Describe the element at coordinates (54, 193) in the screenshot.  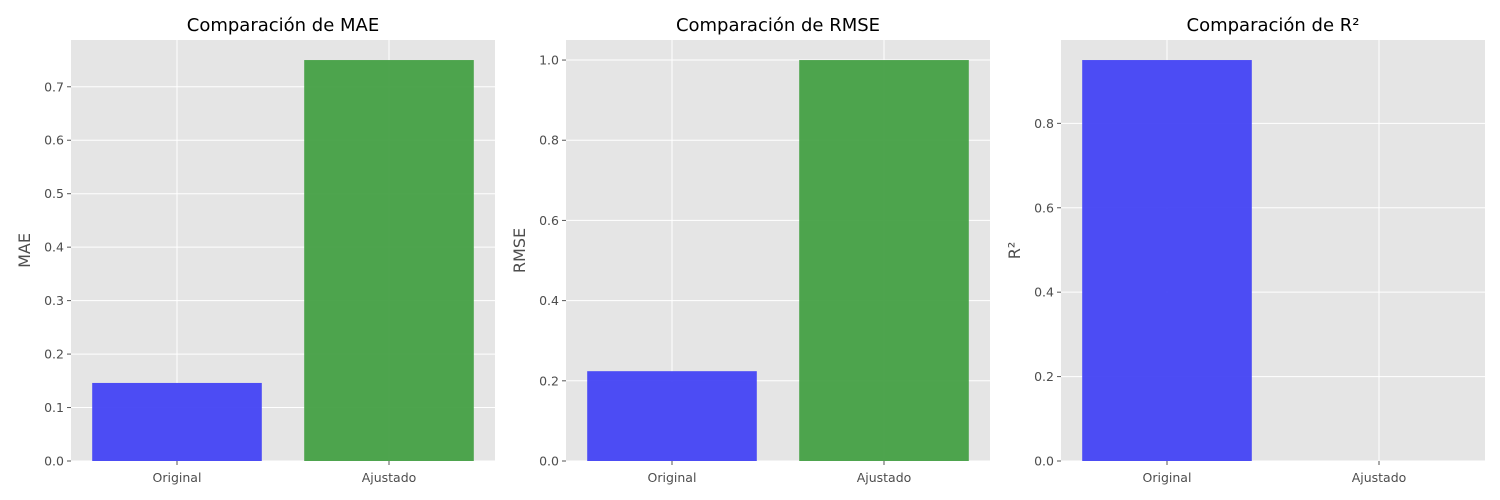
I see `y-tick-label: 0.5` at that location.